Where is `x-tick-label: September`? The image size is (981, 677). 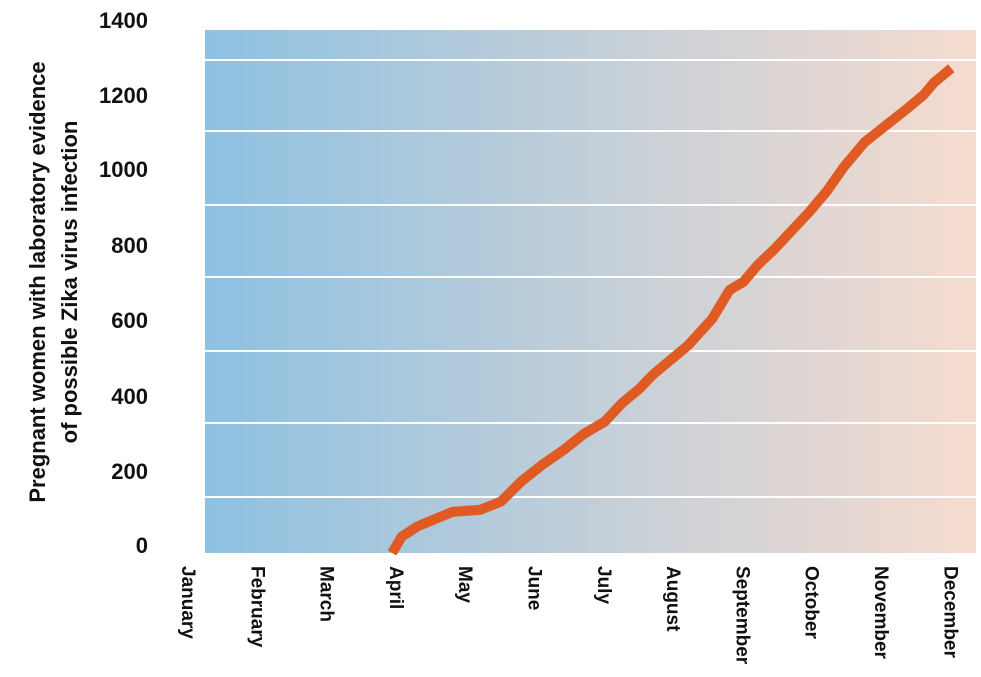
x-tick-label: September is located at coordinates (741, 615).